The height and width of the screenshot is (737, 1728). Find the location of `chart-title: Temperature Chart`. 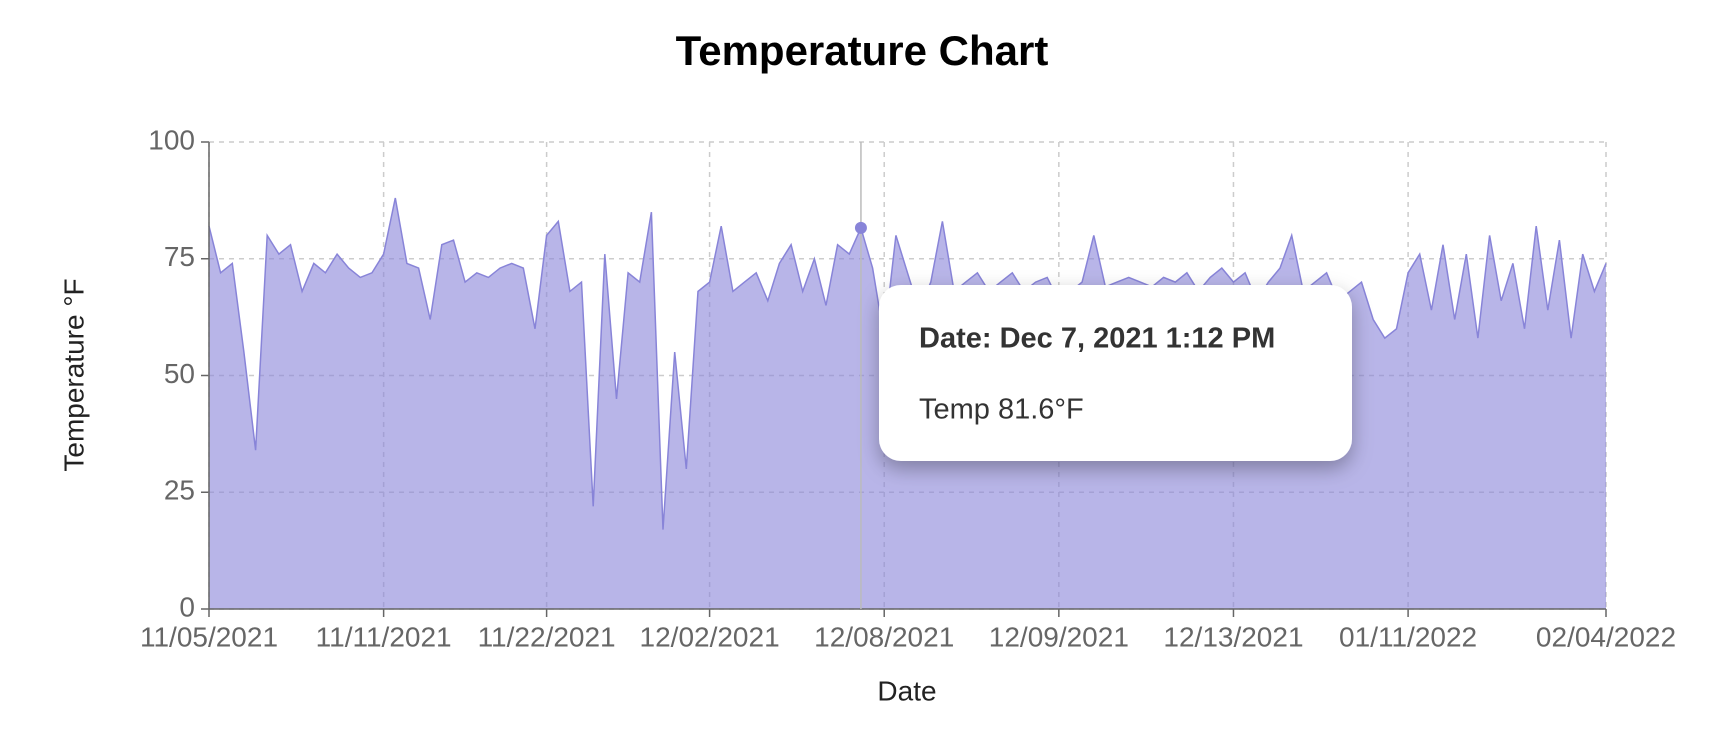

chart-title: Temperature Chart is located at coordinates (862, 50).